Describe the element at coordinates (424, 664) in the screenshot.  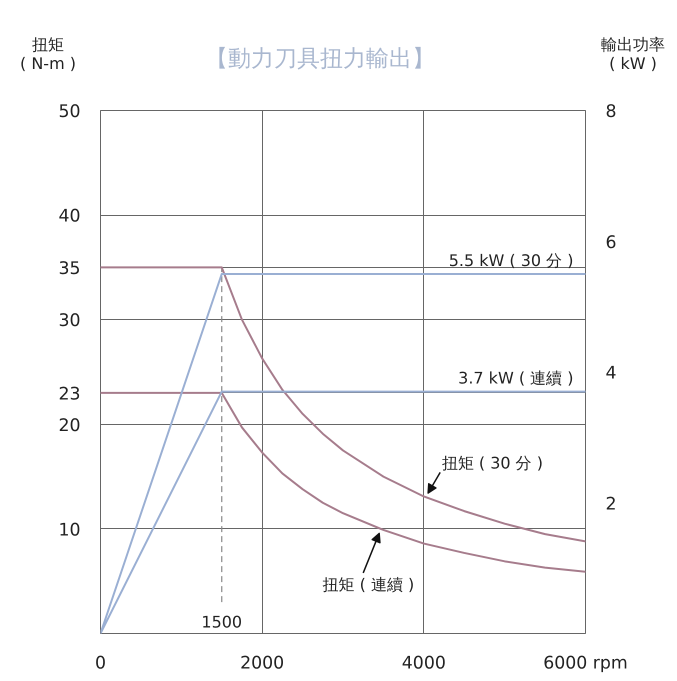
I see `x-tick-label: 4000` at that location.